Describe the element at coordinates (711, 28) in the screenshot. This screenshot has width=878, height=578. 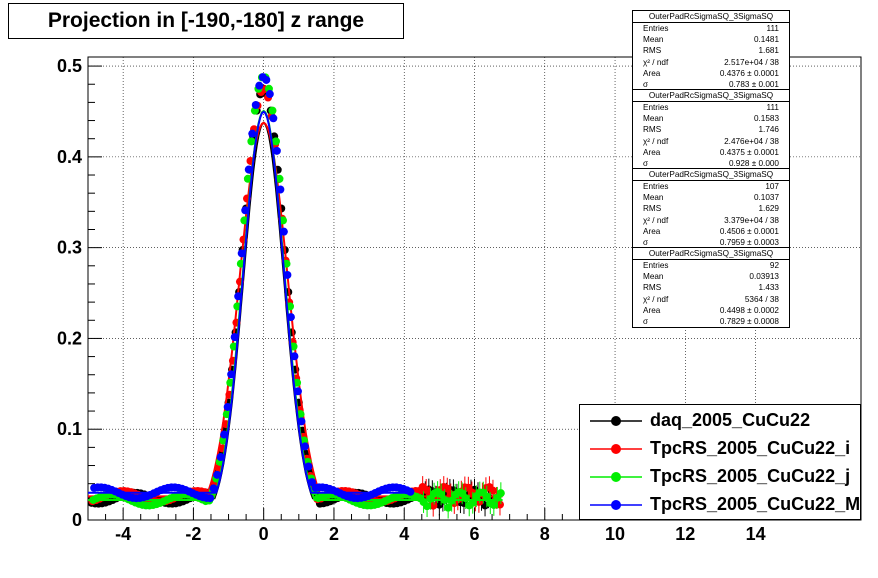
I see `stats-row: Entries 111` at that location.